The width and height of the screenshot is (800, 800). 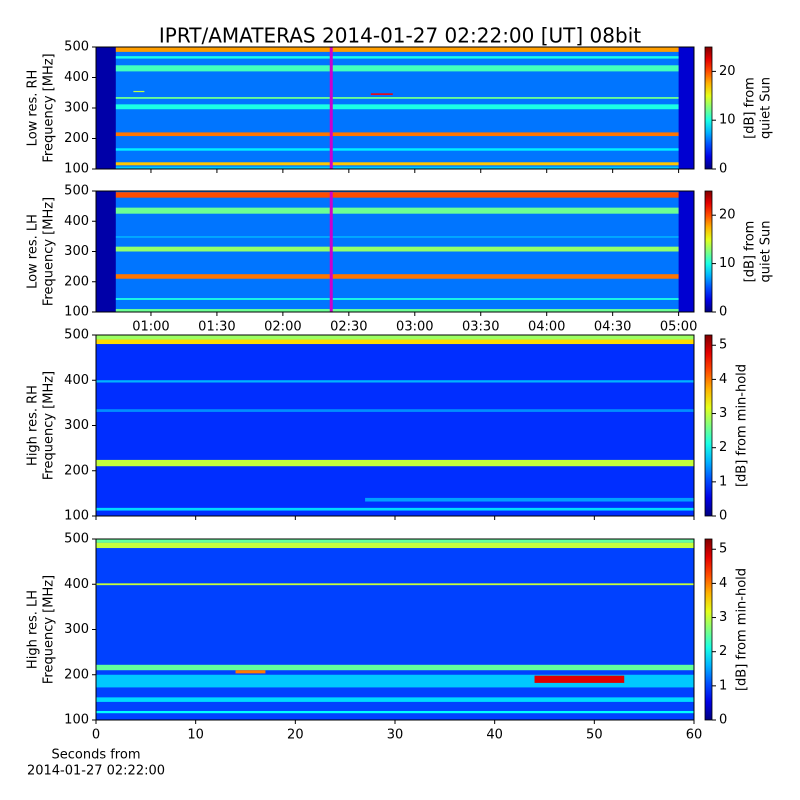 What do you see at coordinates (195, 735) in the screenshot?
I see `x-tick-label: 10` at bounding box center [195, 735].